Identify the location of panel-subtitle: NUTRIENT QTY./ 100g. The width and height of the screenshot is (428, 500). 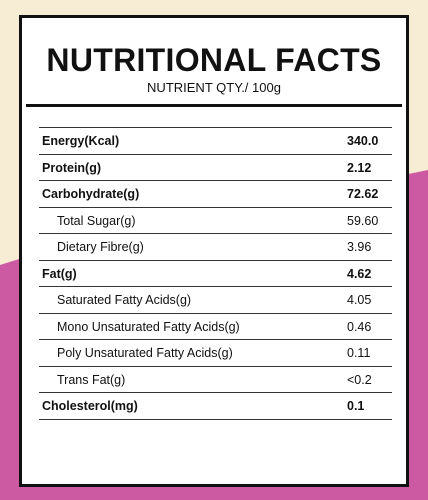
(214, 87).